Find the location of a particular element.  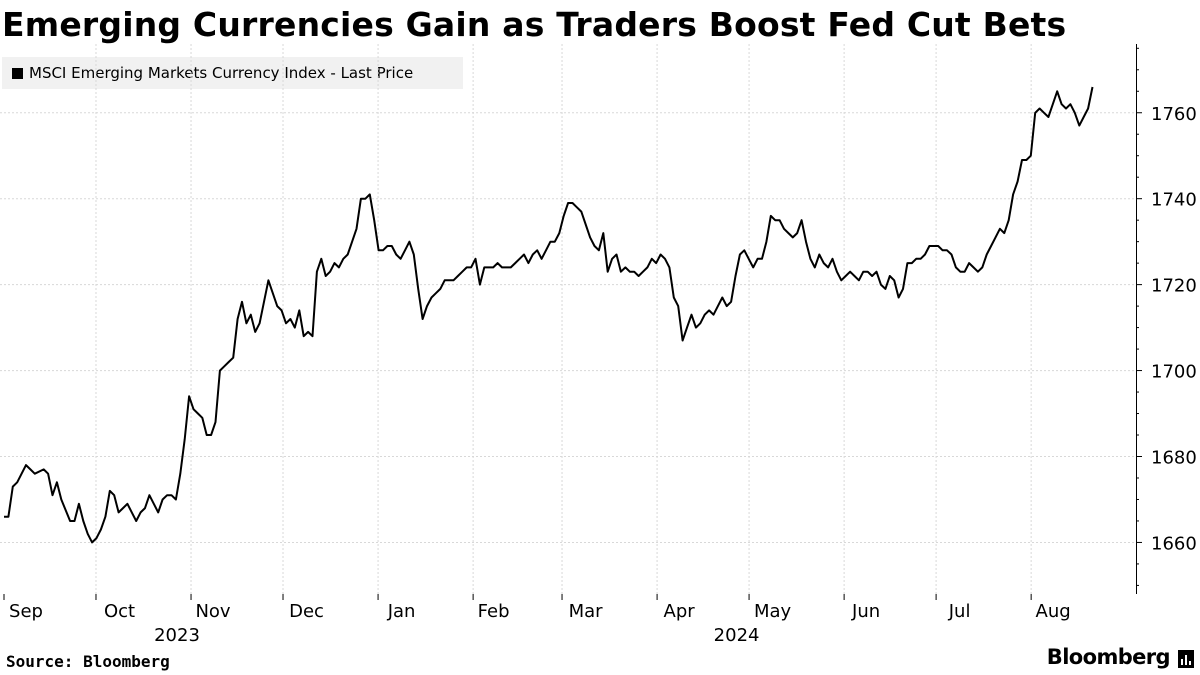

x-year-label: 2023 is located at coordinates (177, 635).